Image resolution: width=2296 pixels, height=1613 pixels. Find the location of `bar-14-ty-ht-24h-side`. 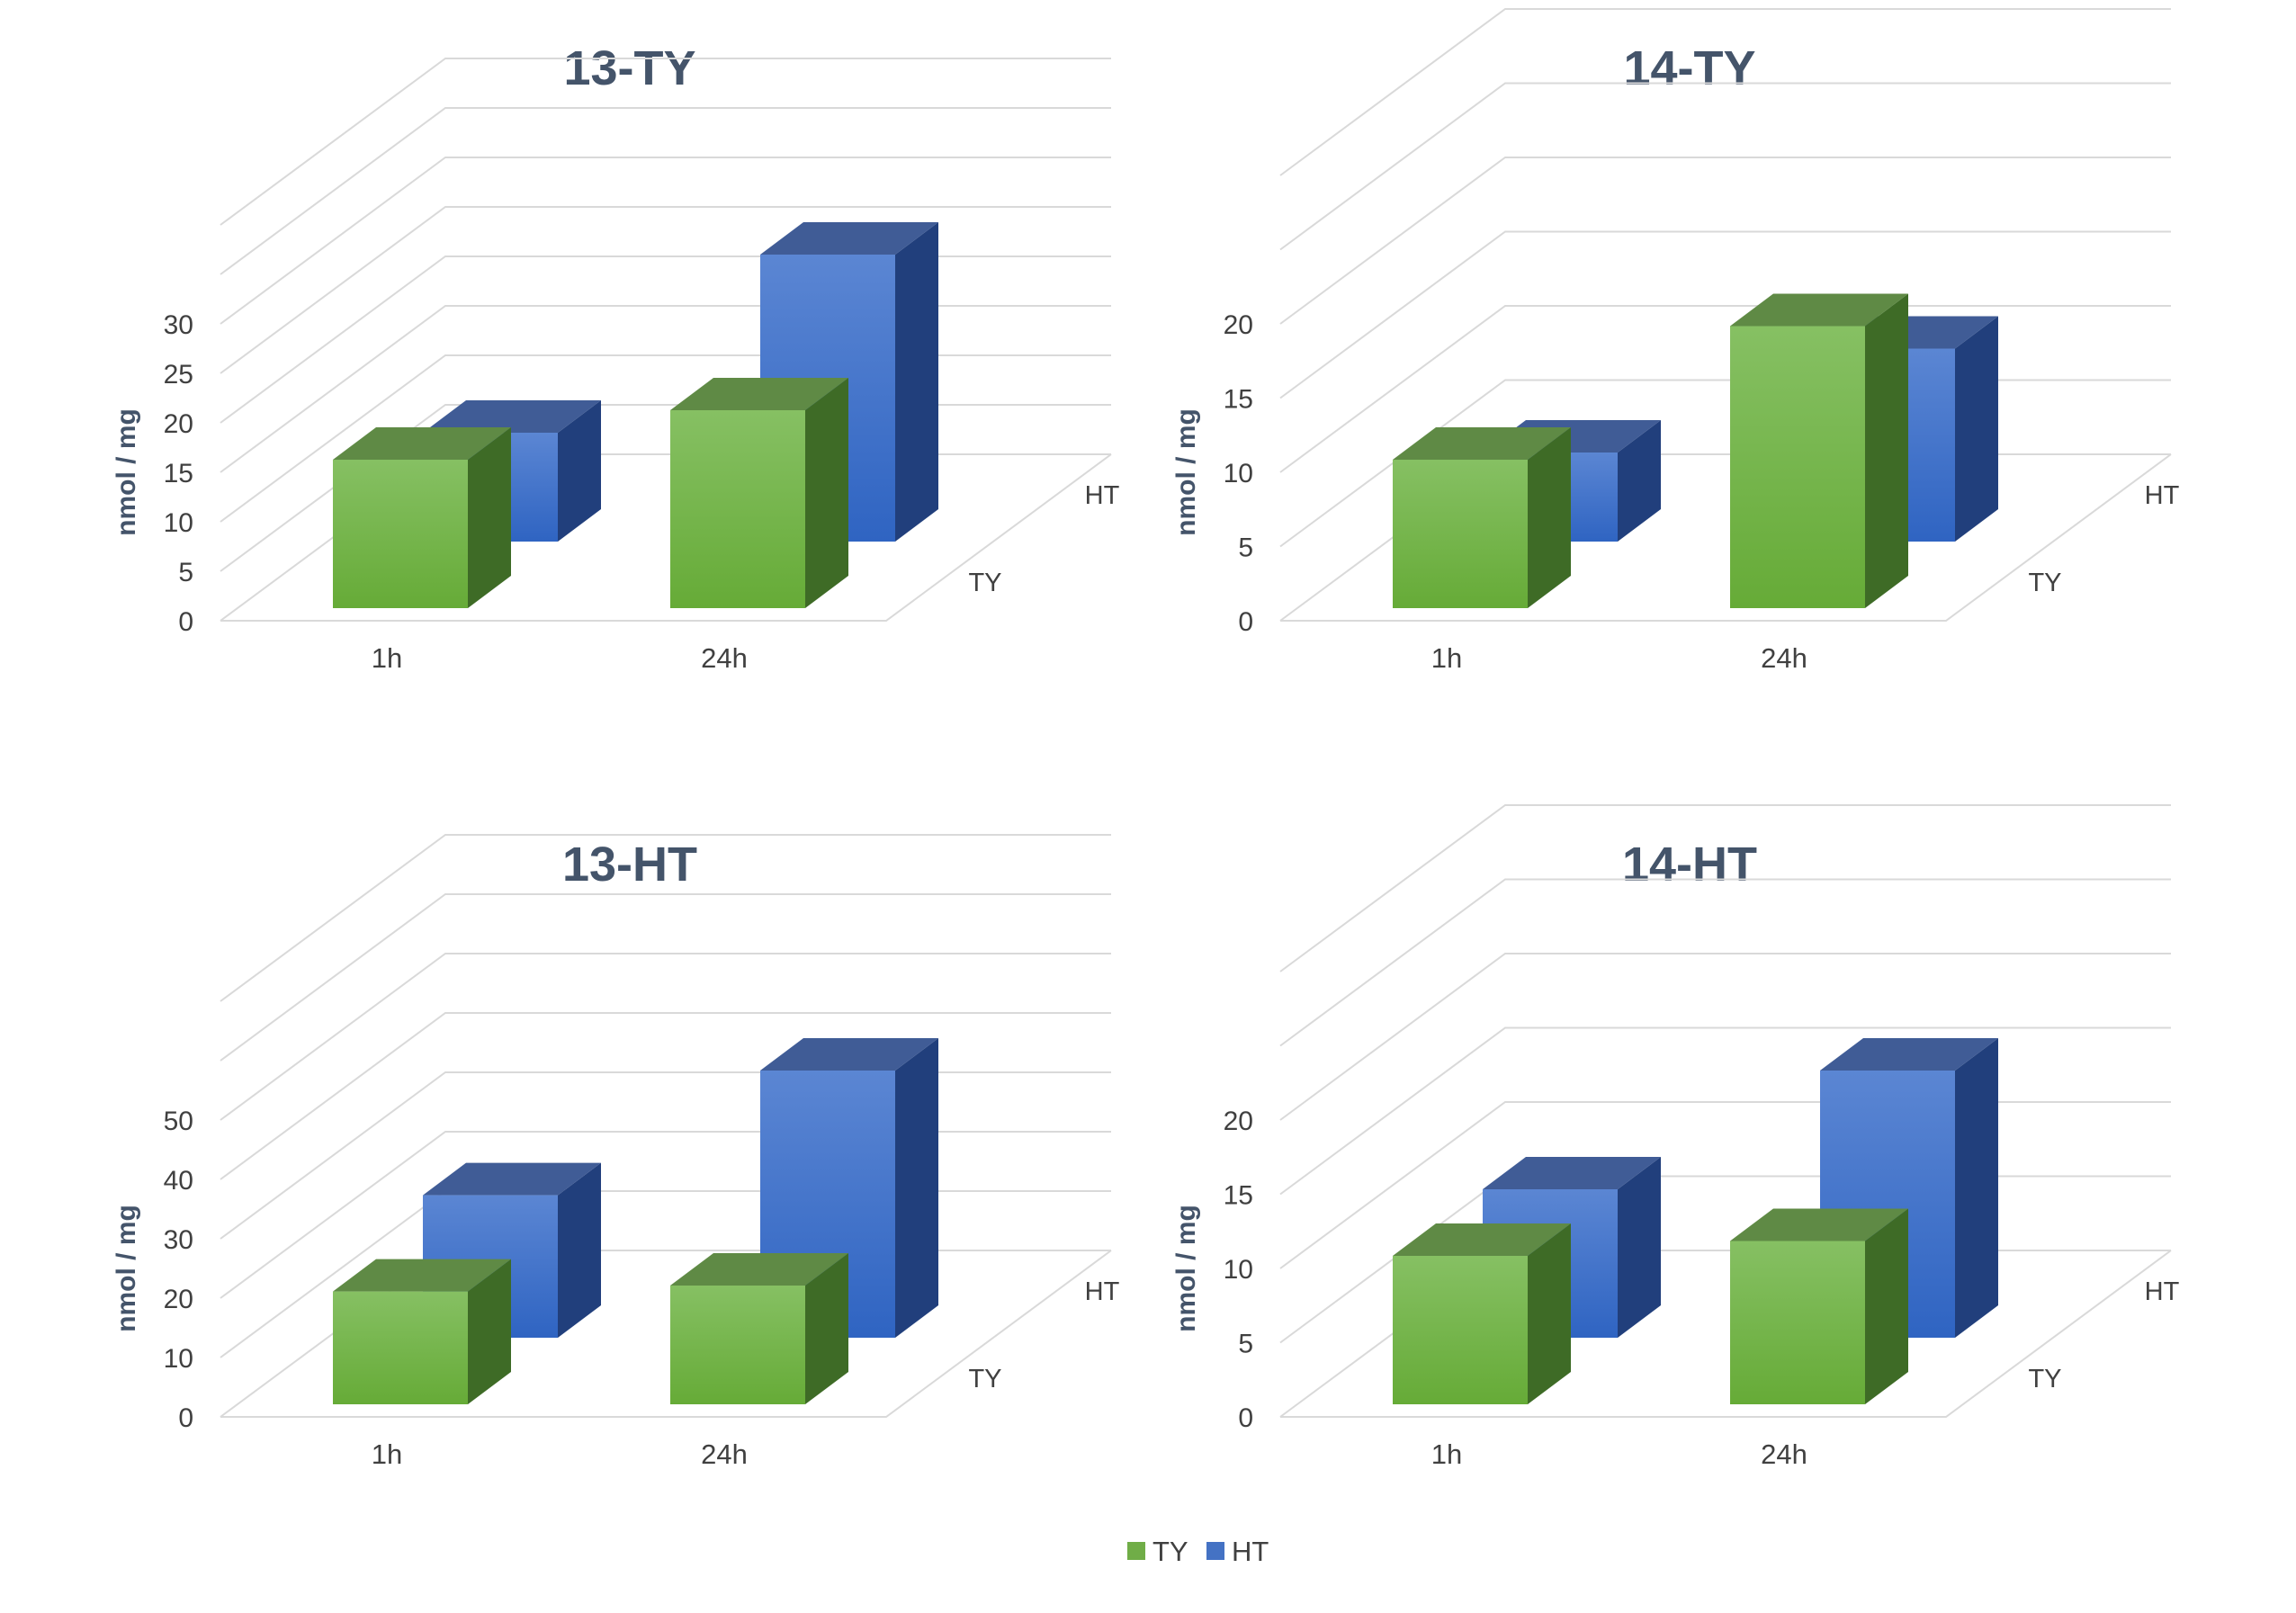

bar-14-ty-ht-24h-side is located at coordinates (1976, 429).